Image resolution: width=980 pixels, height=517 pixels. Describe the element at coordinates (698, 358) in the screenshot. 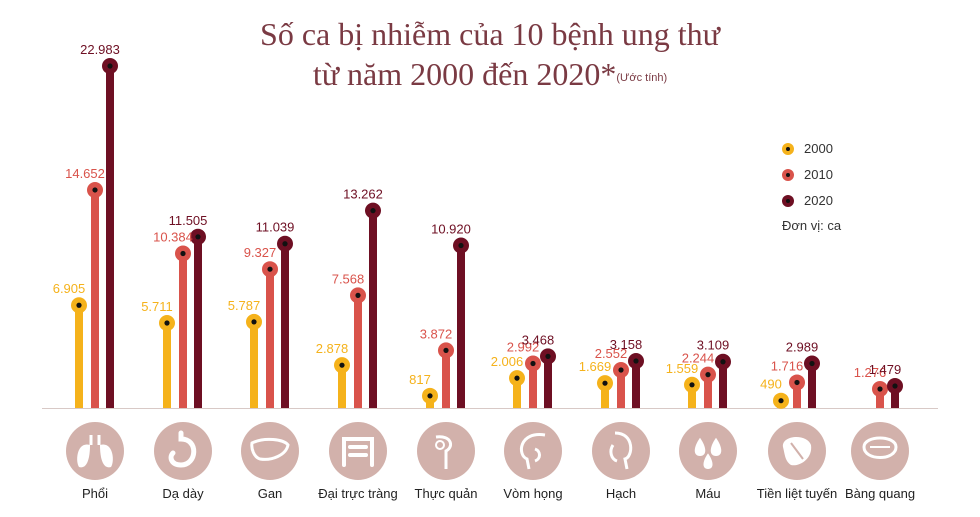

I see `data-label-2010-8: 2.244` at that location.